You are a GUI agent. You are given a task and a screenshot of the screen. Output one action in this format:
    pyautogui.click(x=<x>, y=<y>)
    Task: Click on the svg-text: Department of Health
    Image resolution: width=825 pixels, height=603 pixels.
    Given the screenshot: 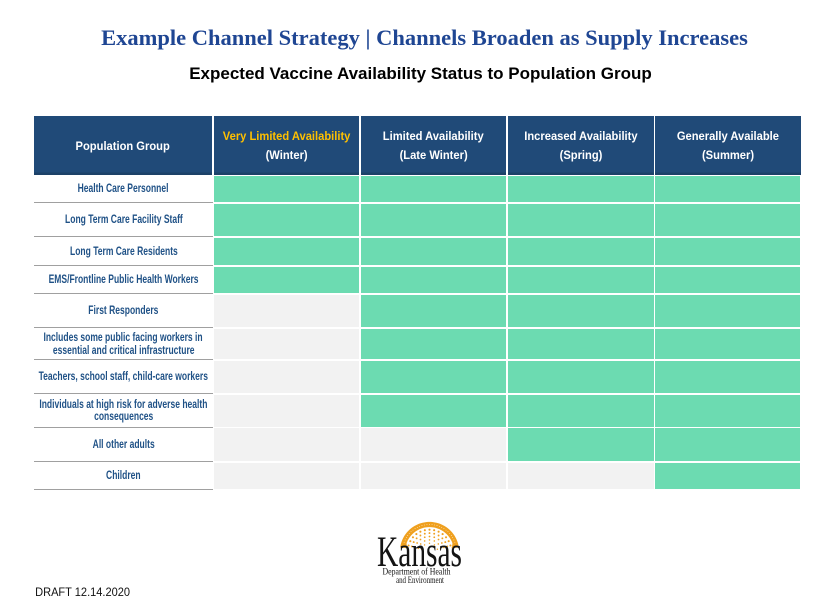 What is the action you would take?
    pyautogui.click(x=417, y=571)
    